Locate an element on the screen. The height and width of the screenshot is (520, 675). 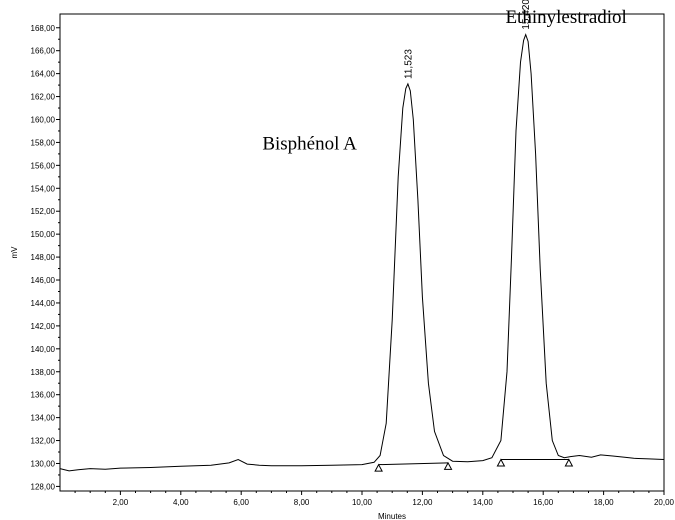
y-tick-label: 166,00 is located at coordinates (43, 51).